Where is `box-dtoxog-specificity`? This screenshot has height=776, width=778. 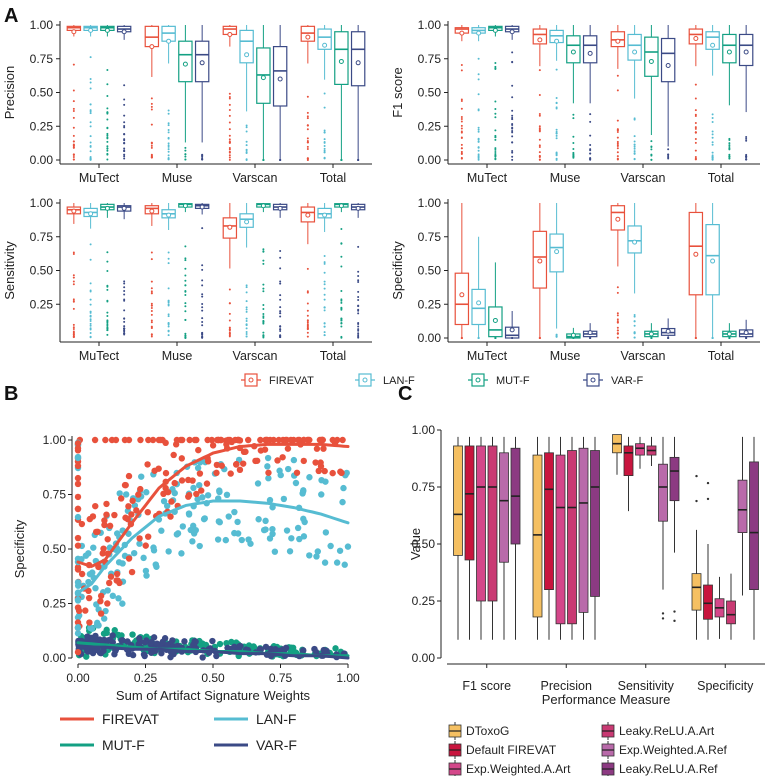 box-dtoxog-specificity is located at coordinates (696, 557).